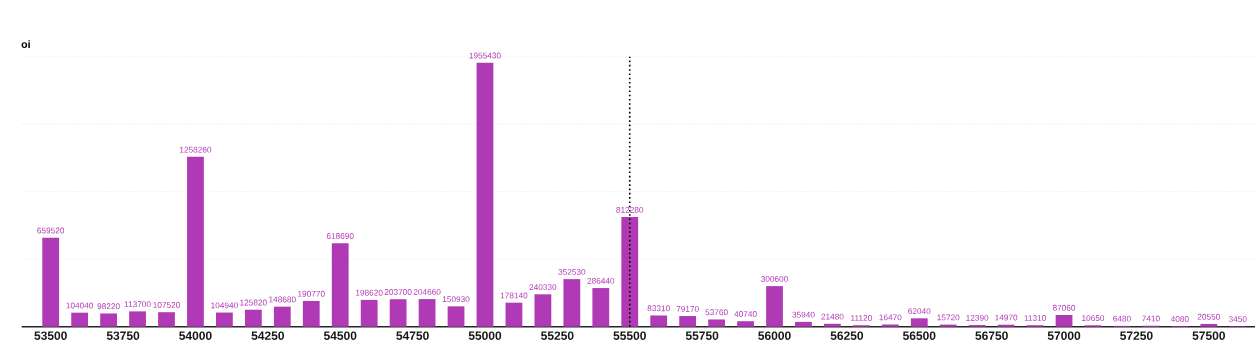 The width and height of the screenshot is (1255, 348). Describe the element at coordinates (485, 55) in the screenshot. I see `data-label: 1955430` at that location.